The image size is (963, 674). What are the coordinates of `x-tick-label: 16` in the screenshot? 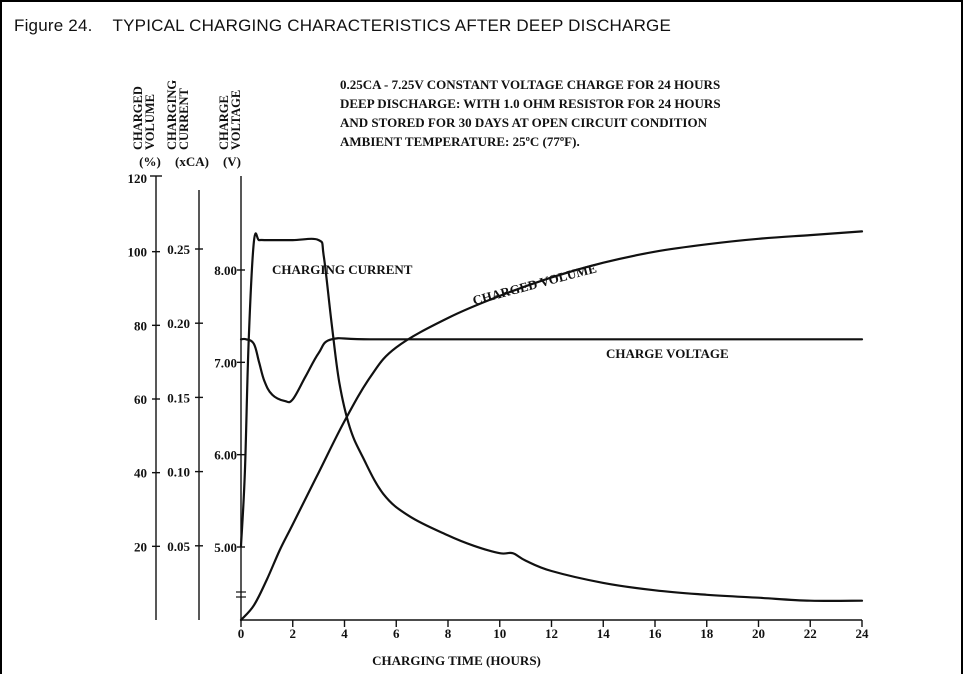 It's located at (656, 633).